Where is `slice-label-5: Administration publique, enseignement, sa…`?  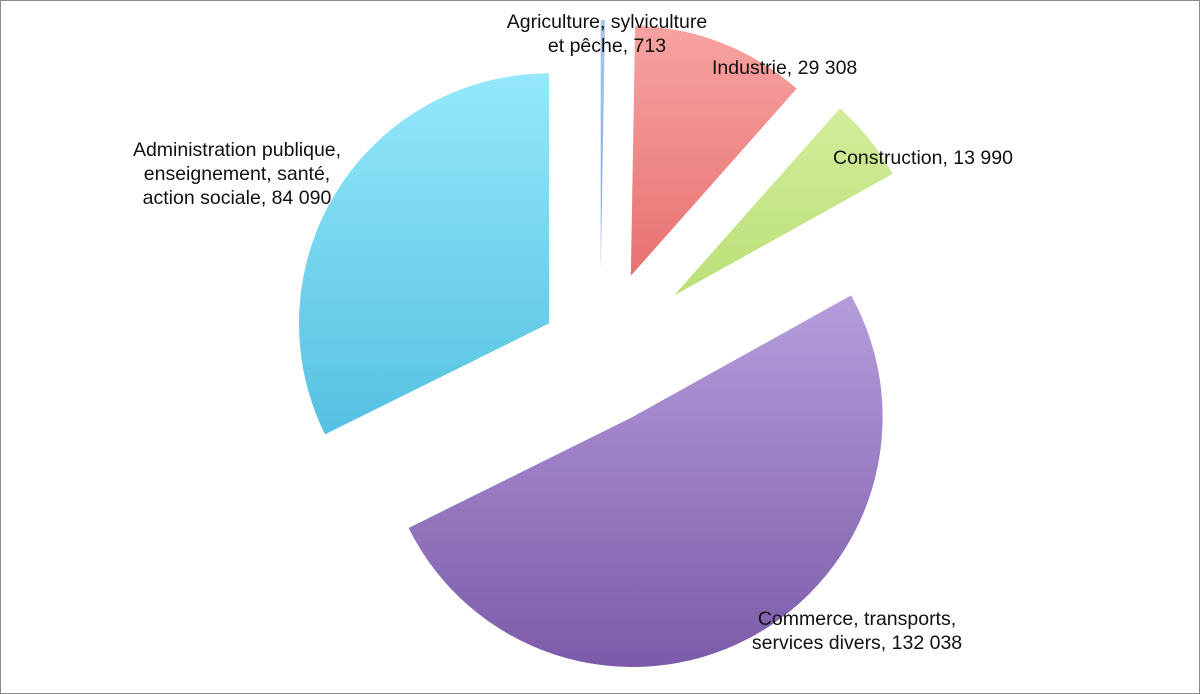 slice-label-5: Administration publique, enseignement, sa… is located at coordinates (237, 174).